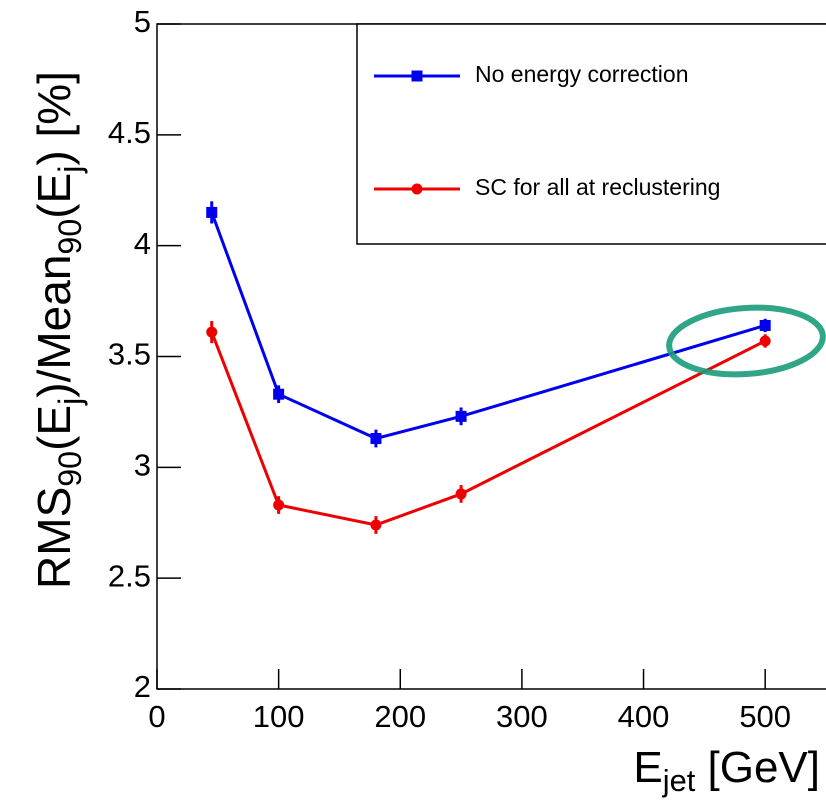 Image resolution: width=826 pixels, height=809 pixels. Describe the element at coordinates (400, 716) in the screenshot. I see `x-tick-label: 200` at that location.